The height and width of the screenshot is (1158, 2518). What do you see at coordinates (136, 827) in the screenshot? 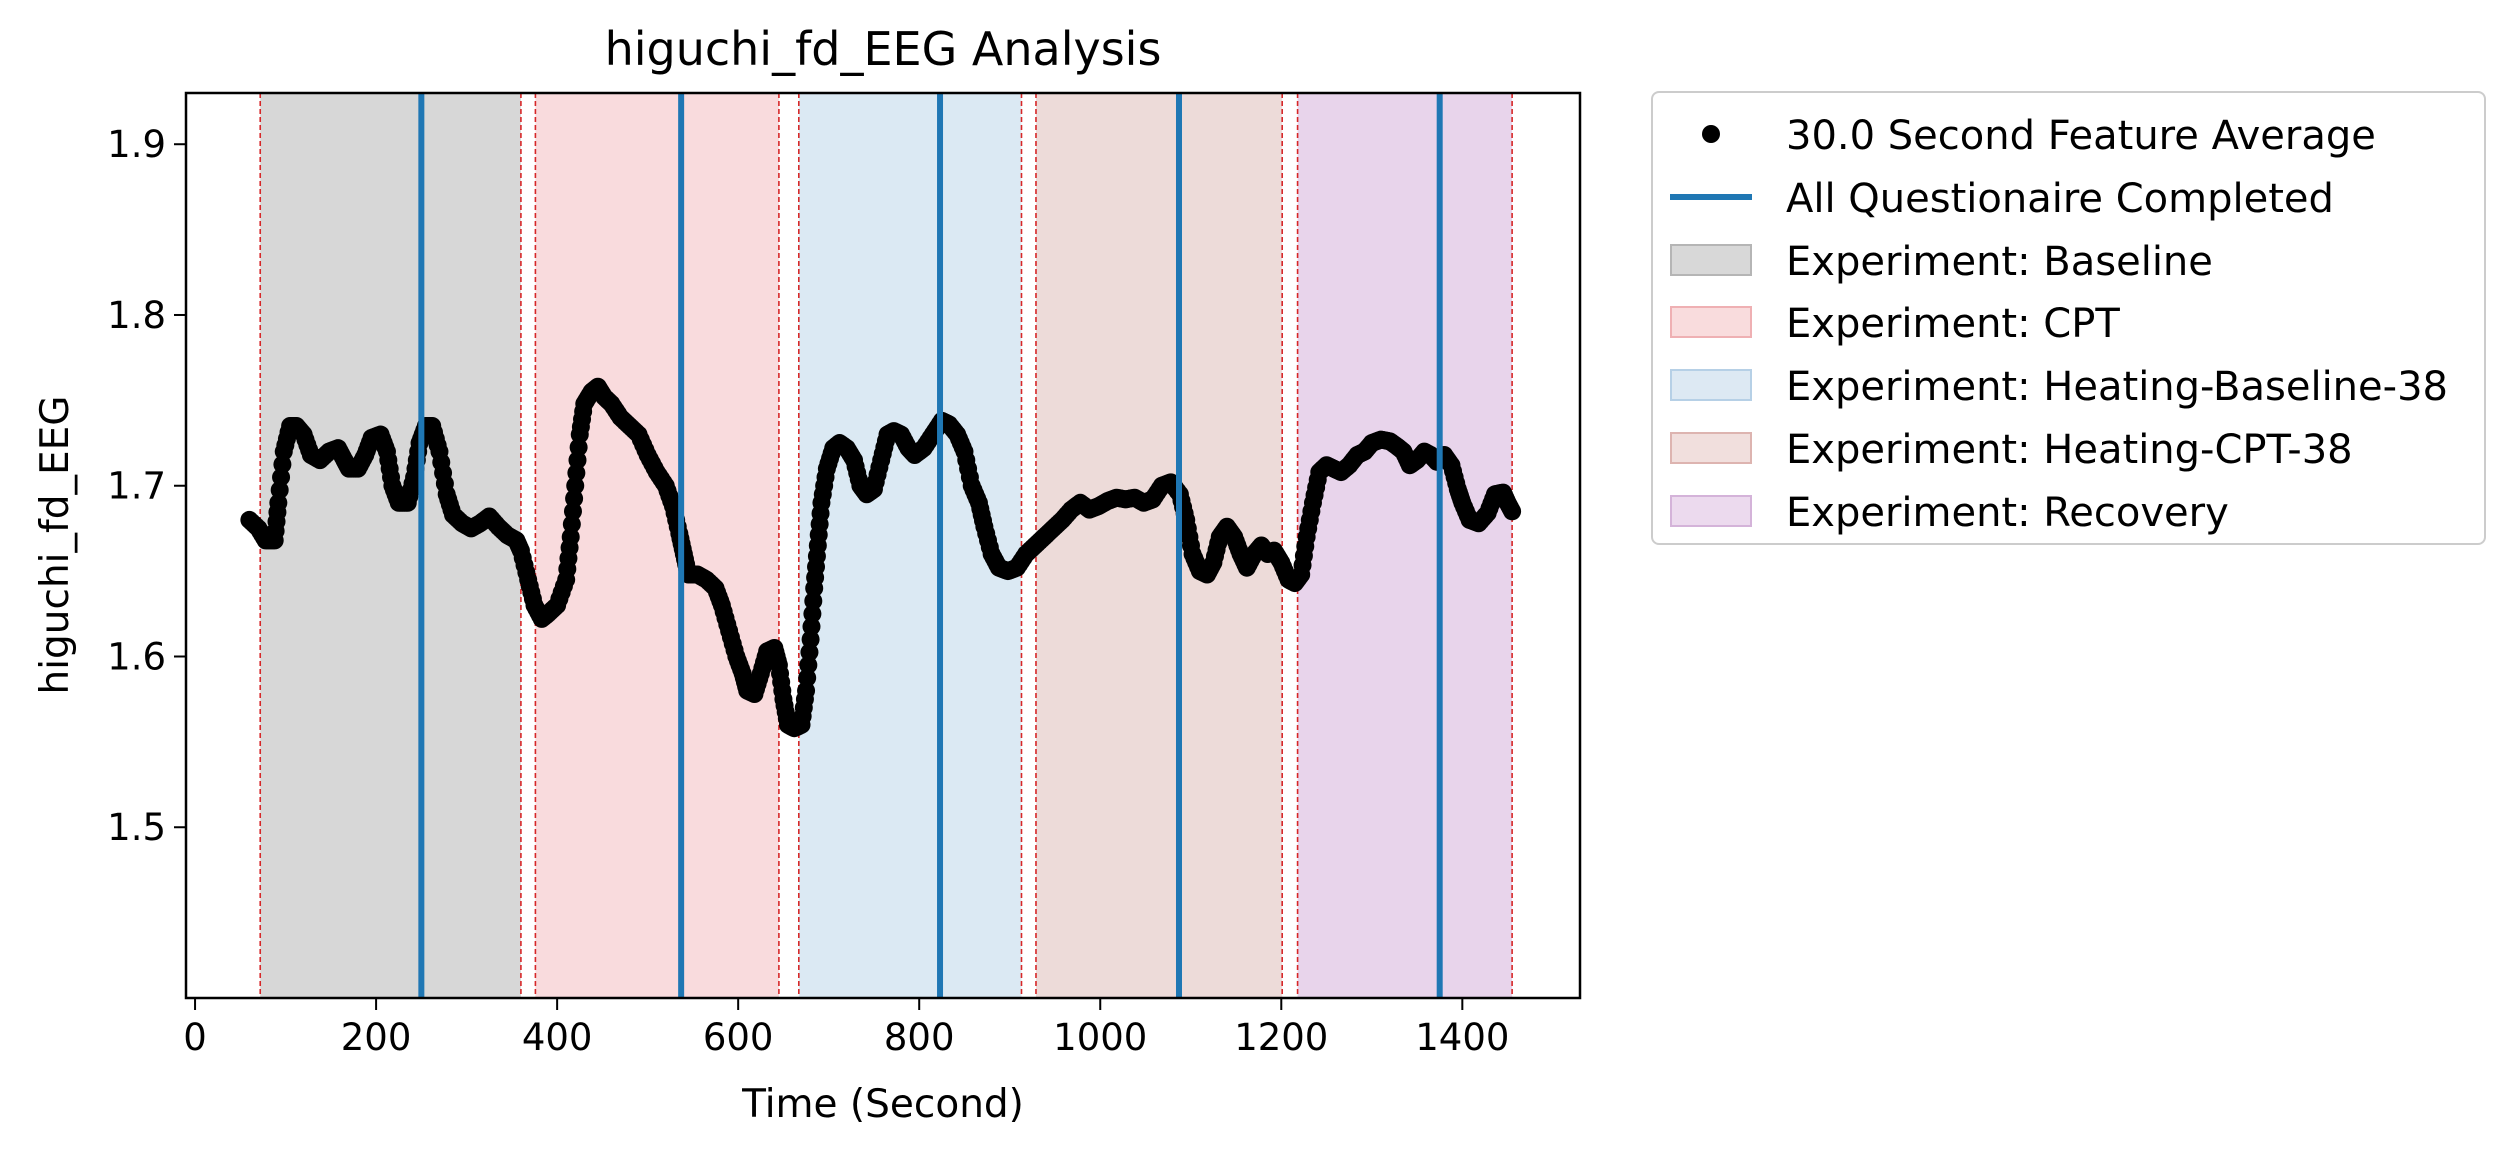
I see `y-tick-label: 1.5` at bounding box center [136, 827].